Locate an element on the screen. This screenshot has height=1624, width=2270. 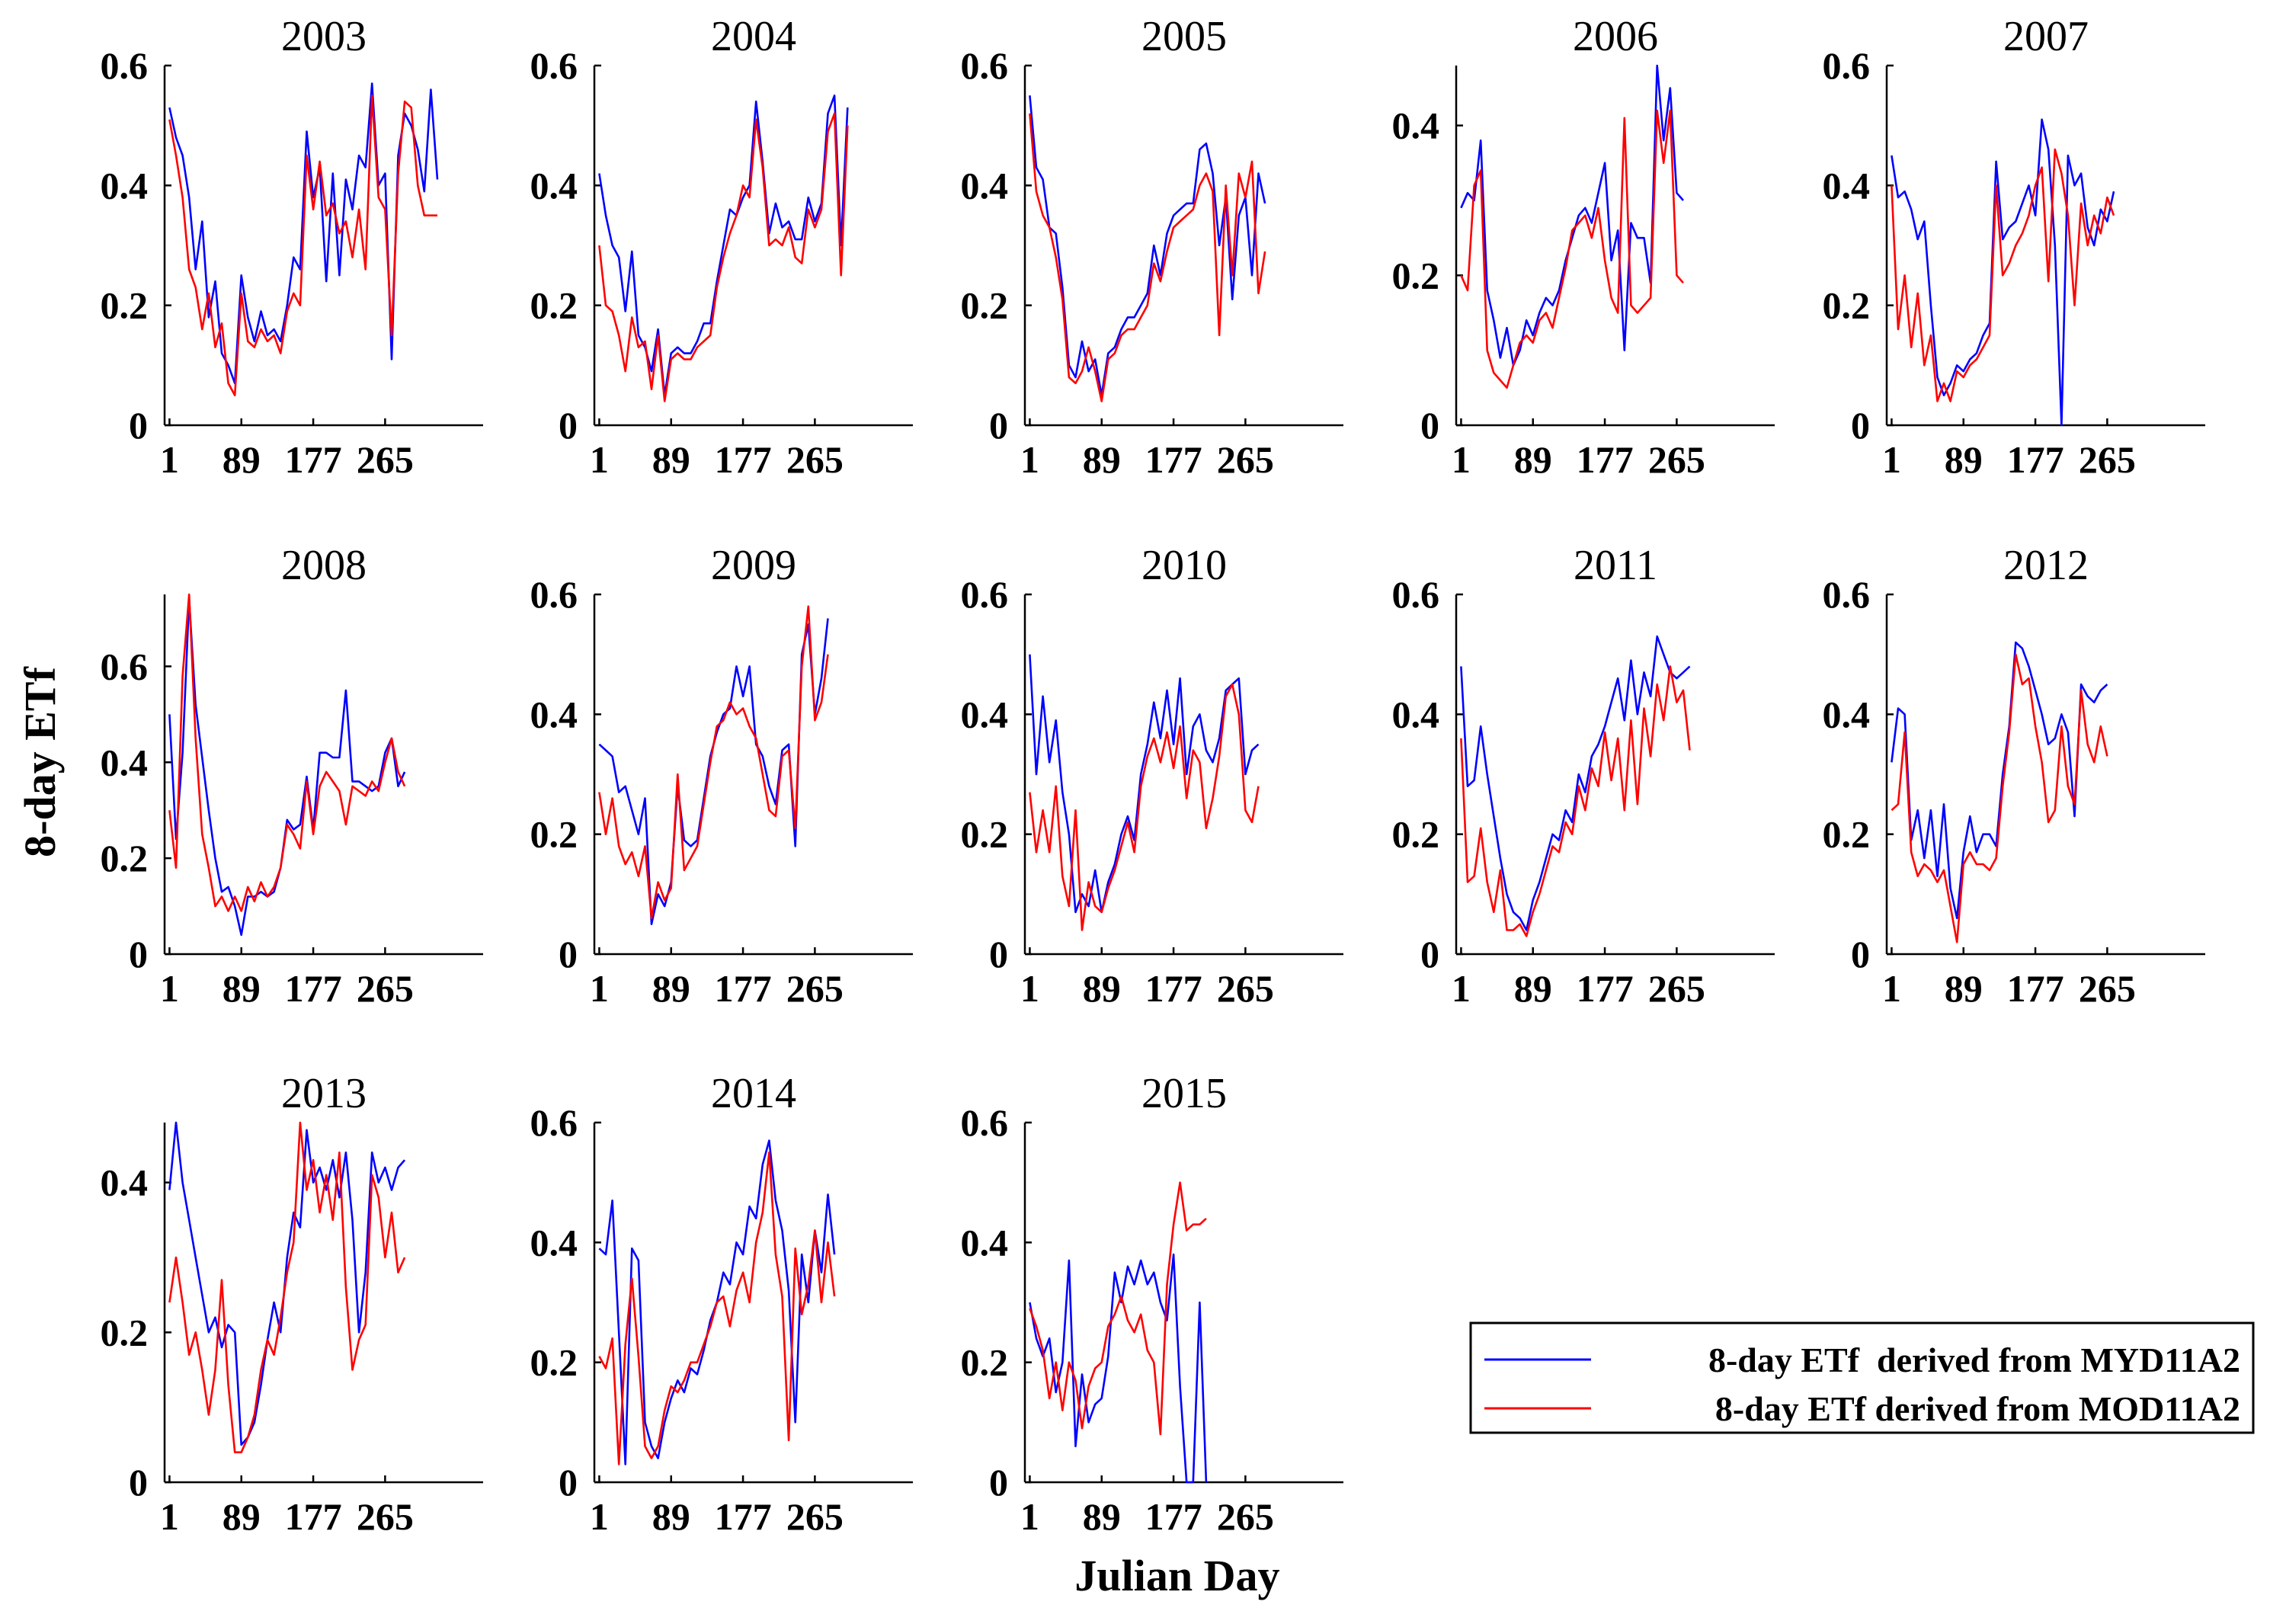
panel-title: 2015 is located at coordinates (1184, 1094).